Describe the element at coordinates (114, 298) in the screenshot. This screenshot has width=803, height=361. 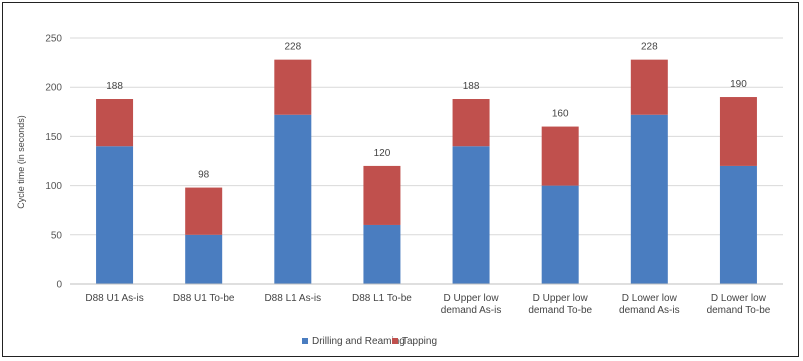
I see `x-category-label: D88 U1 As-is` at that location.